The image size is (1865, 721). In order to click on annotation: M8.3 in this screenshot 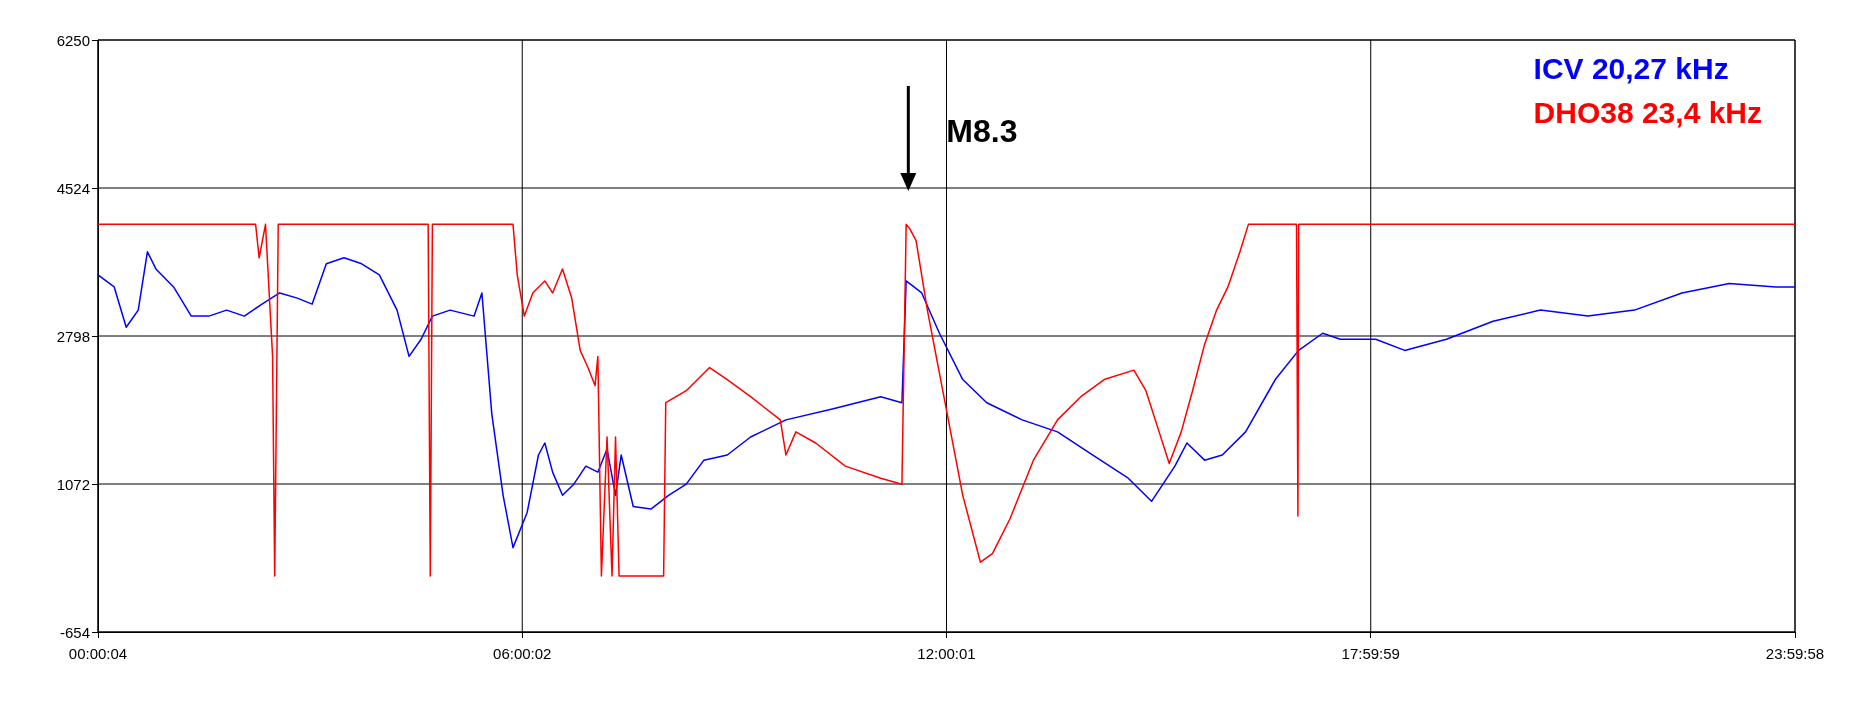, I will do `click(982, 131)`.